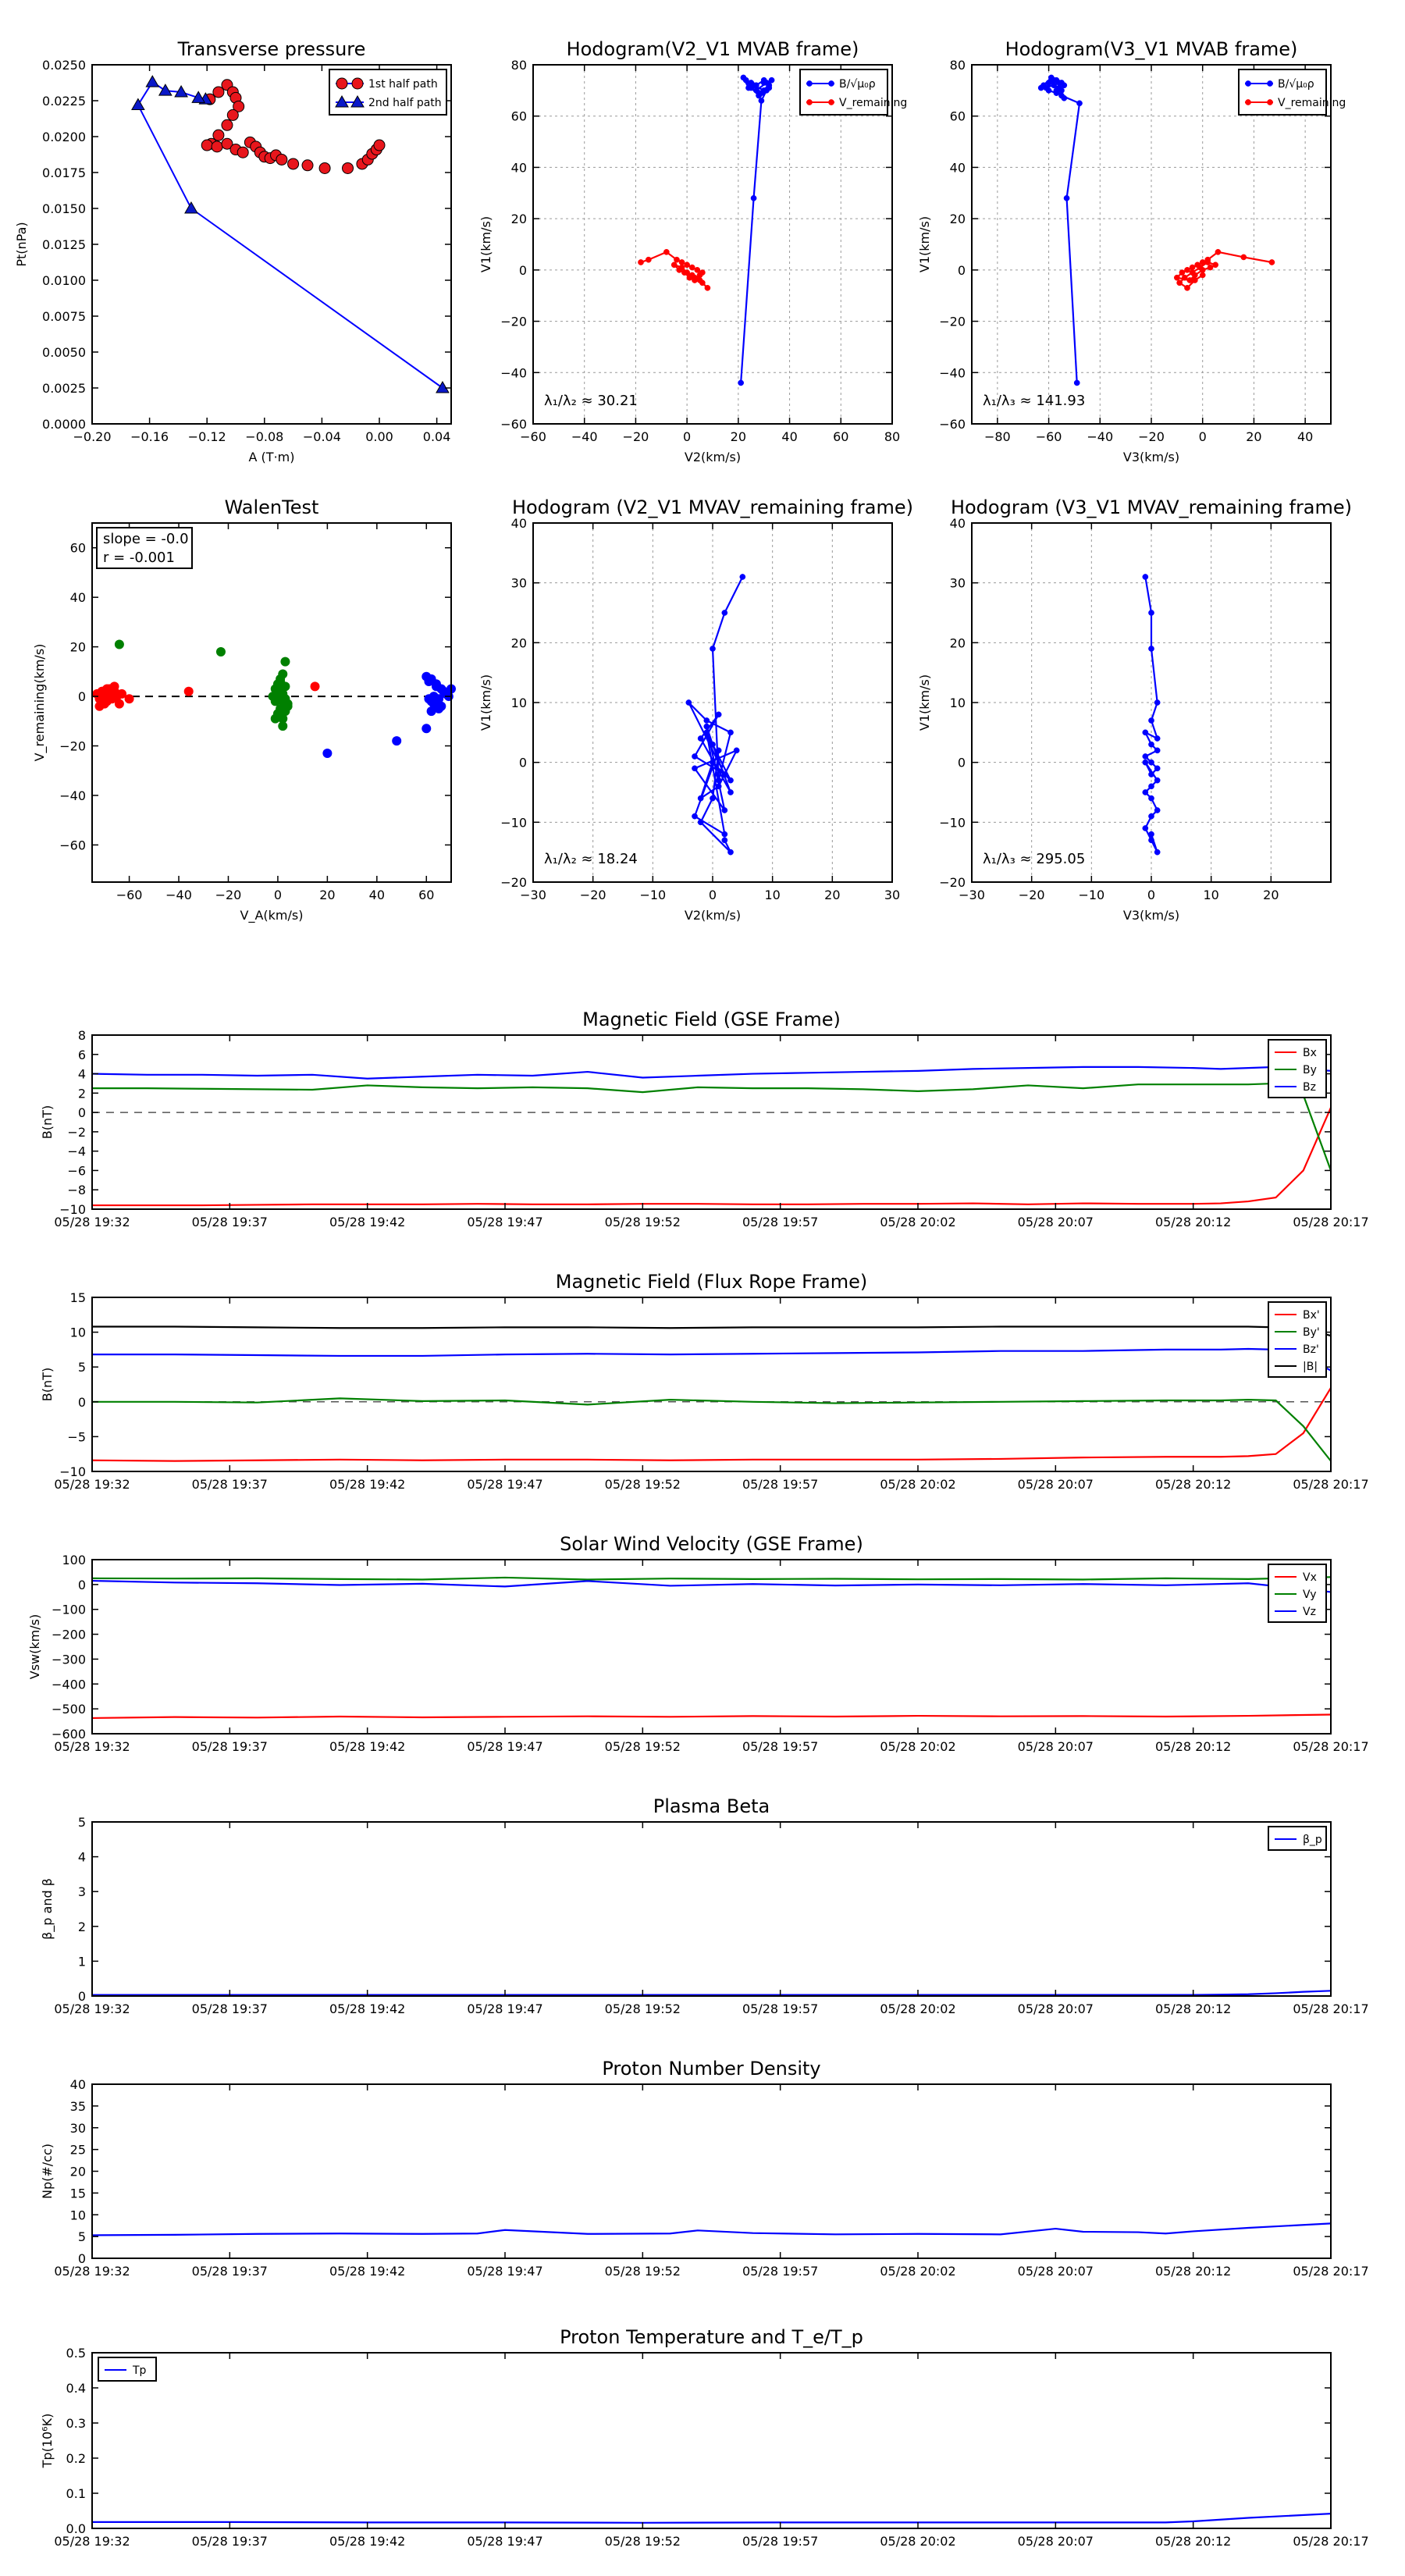 This screenshot has height=2576, width=1405. I want to click on y-tick-label: −500, so click(69, 1709).